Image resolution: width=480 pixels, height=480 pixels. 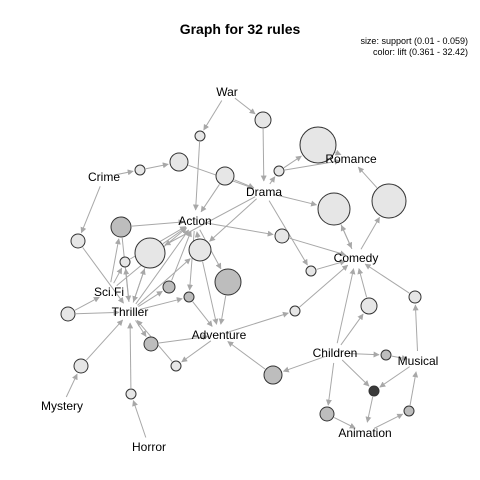 I want to click on item-label-mystery: Mystery, so click(x=62, y=406).